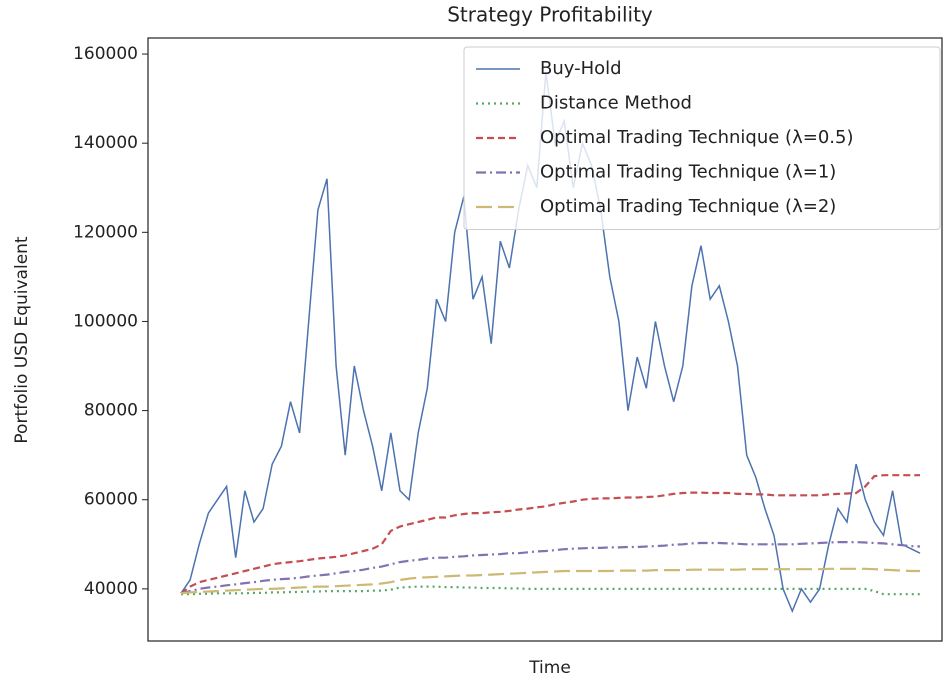 Image resolution: width=951 pixels, height=682 pixels. Describe the element at coordinates (111, 589) in the screenshot. I see `y-tick-label: 40000` at that location.